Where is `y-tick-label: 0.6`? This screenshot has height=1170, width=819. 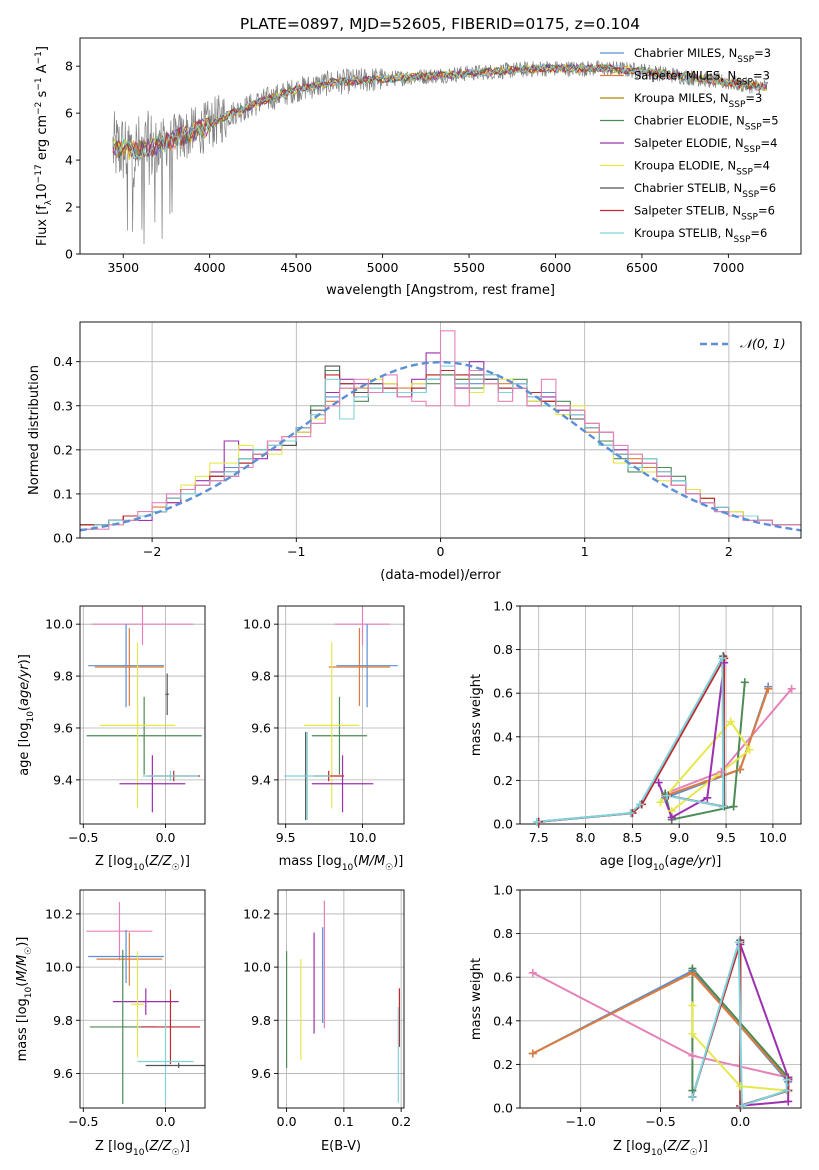
y-tick-label: 0.6 is located at coordinates (503, 693).